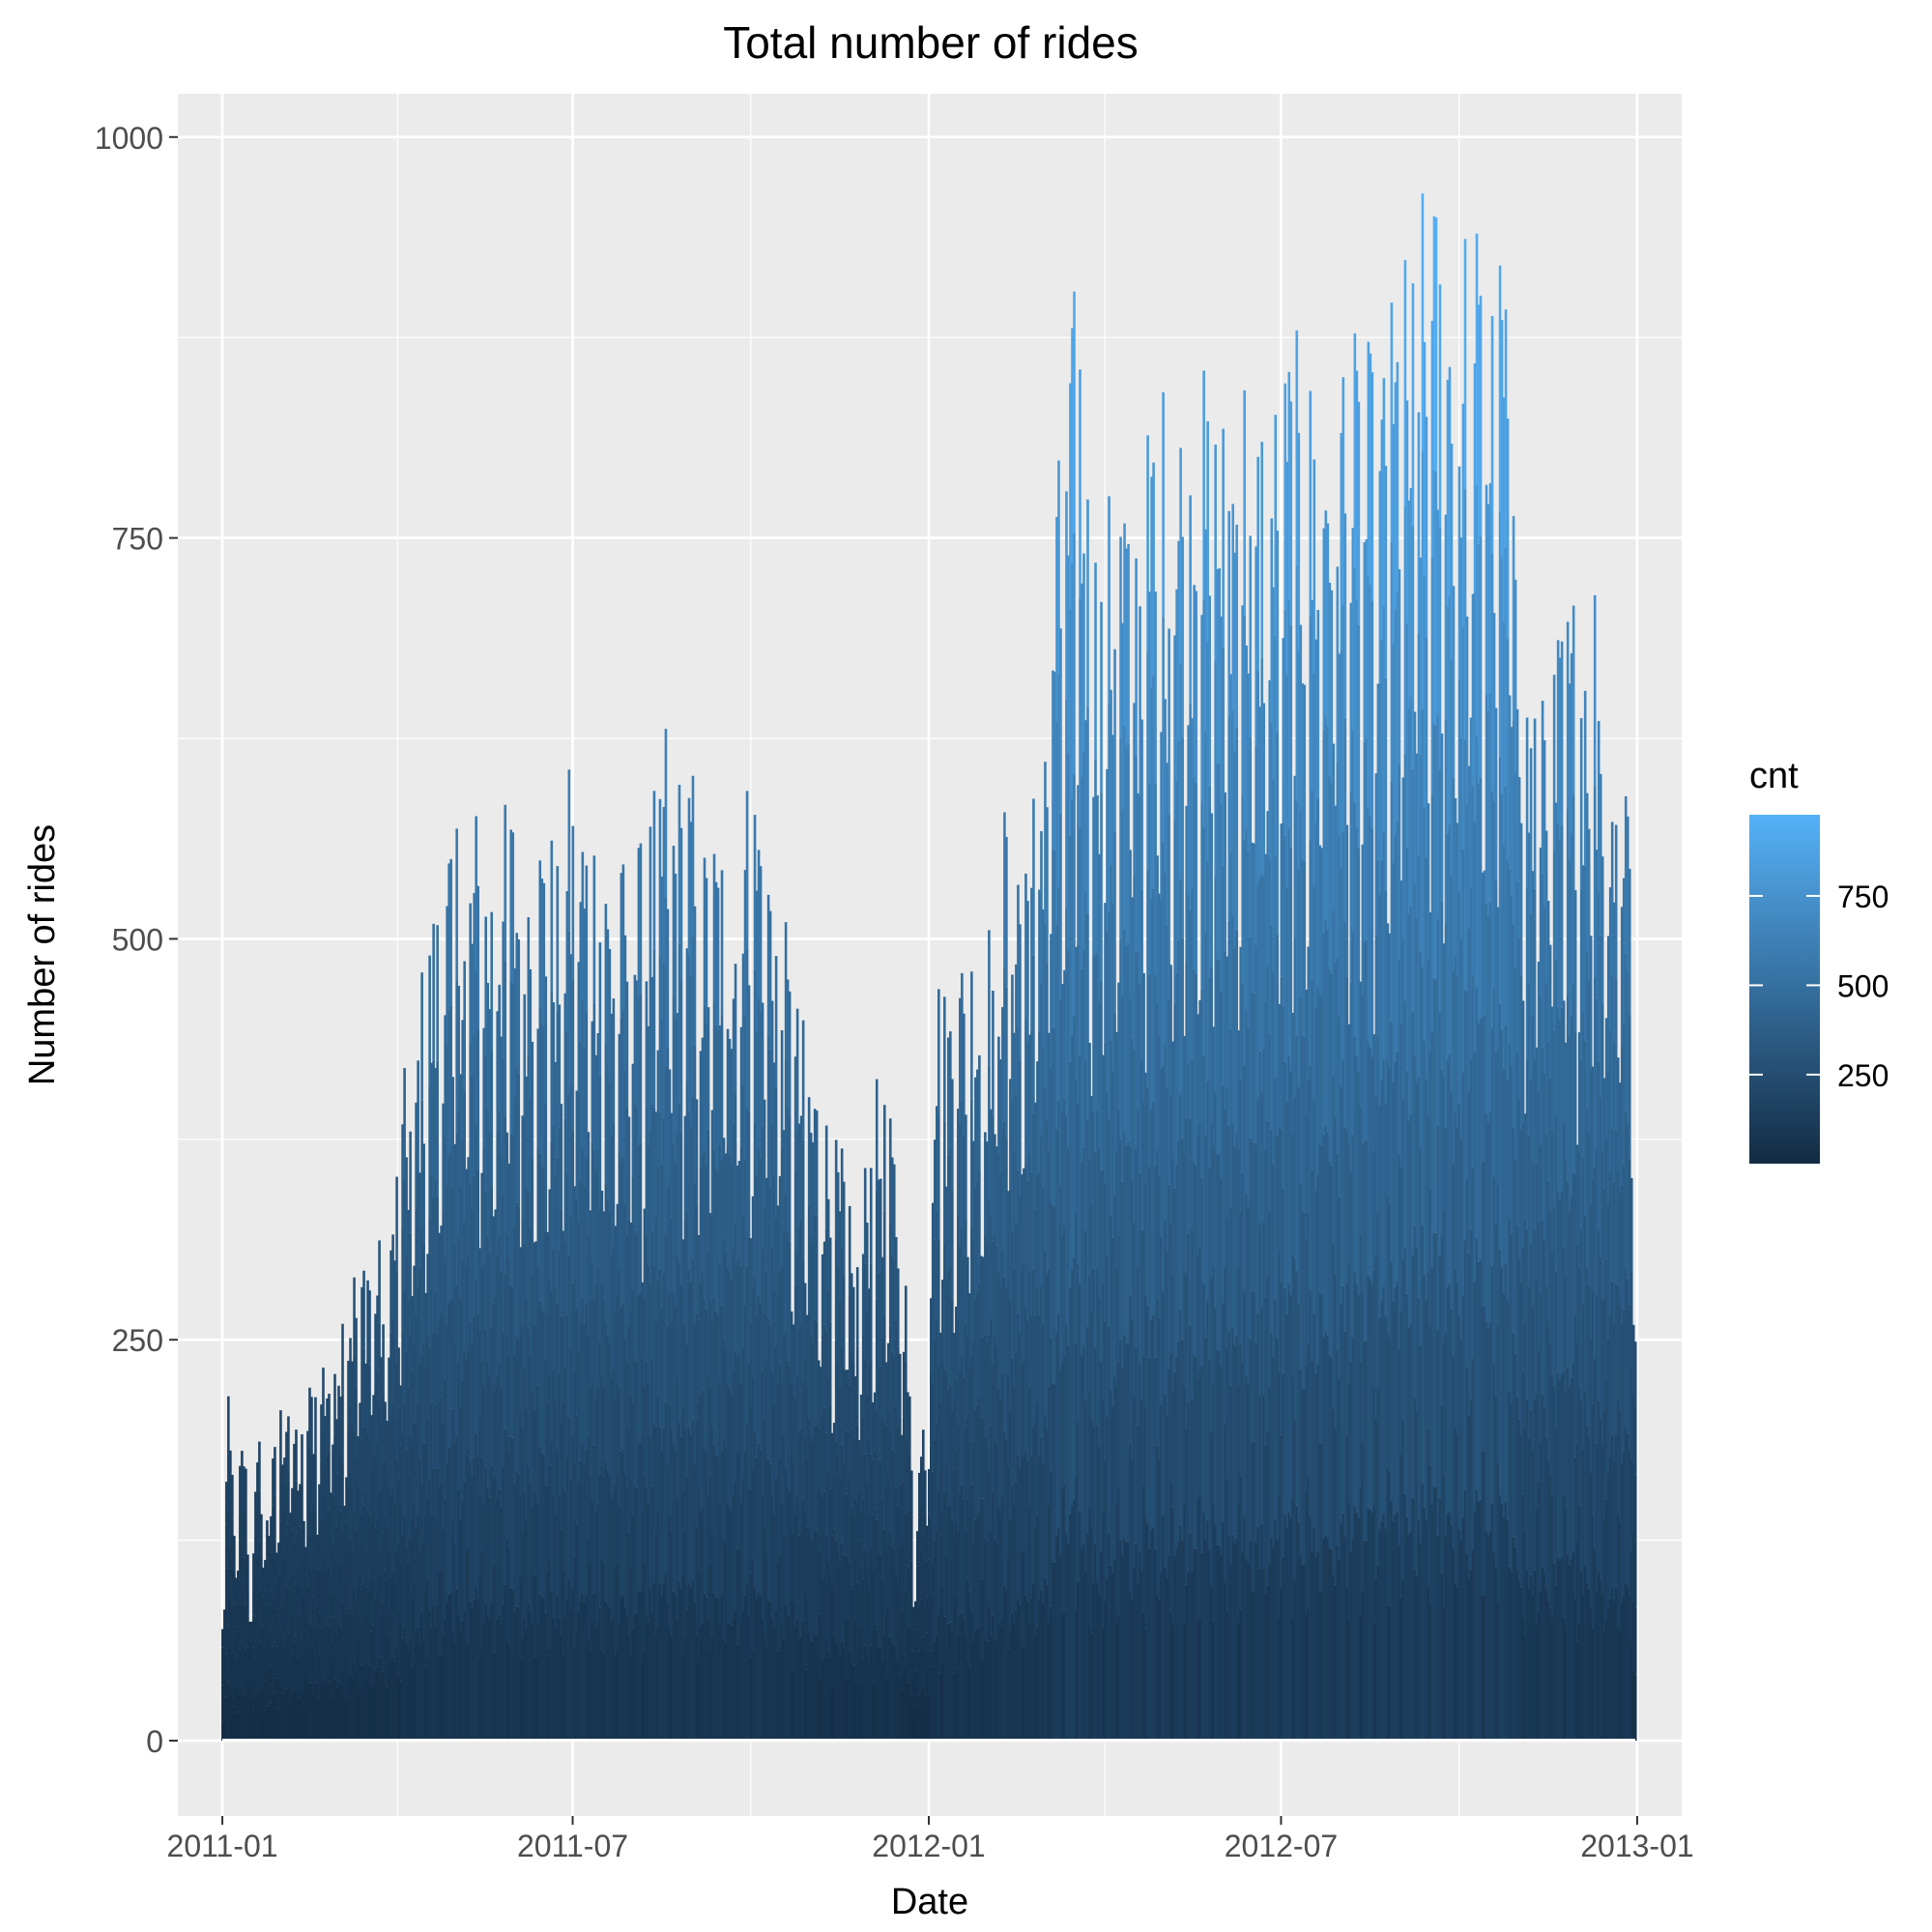 This screenshot has width=1932, height=1932. What do you see at coordinates (154, 1741) in the screenshot?
I see `y-tick-label: 0` at bounding box center [154, 1741].